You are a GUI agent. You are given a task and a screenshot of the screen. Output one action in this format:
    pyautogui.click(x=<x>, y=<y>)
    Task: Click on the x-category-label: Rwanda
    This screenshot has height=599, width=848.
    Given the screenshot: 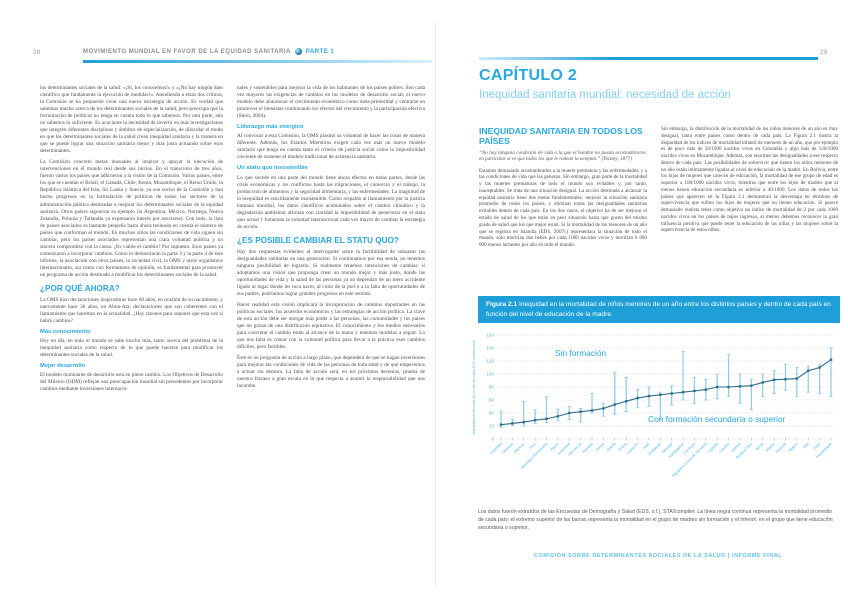 What is the action you would take?
    pyautogui.click(x=781, y=448)
    